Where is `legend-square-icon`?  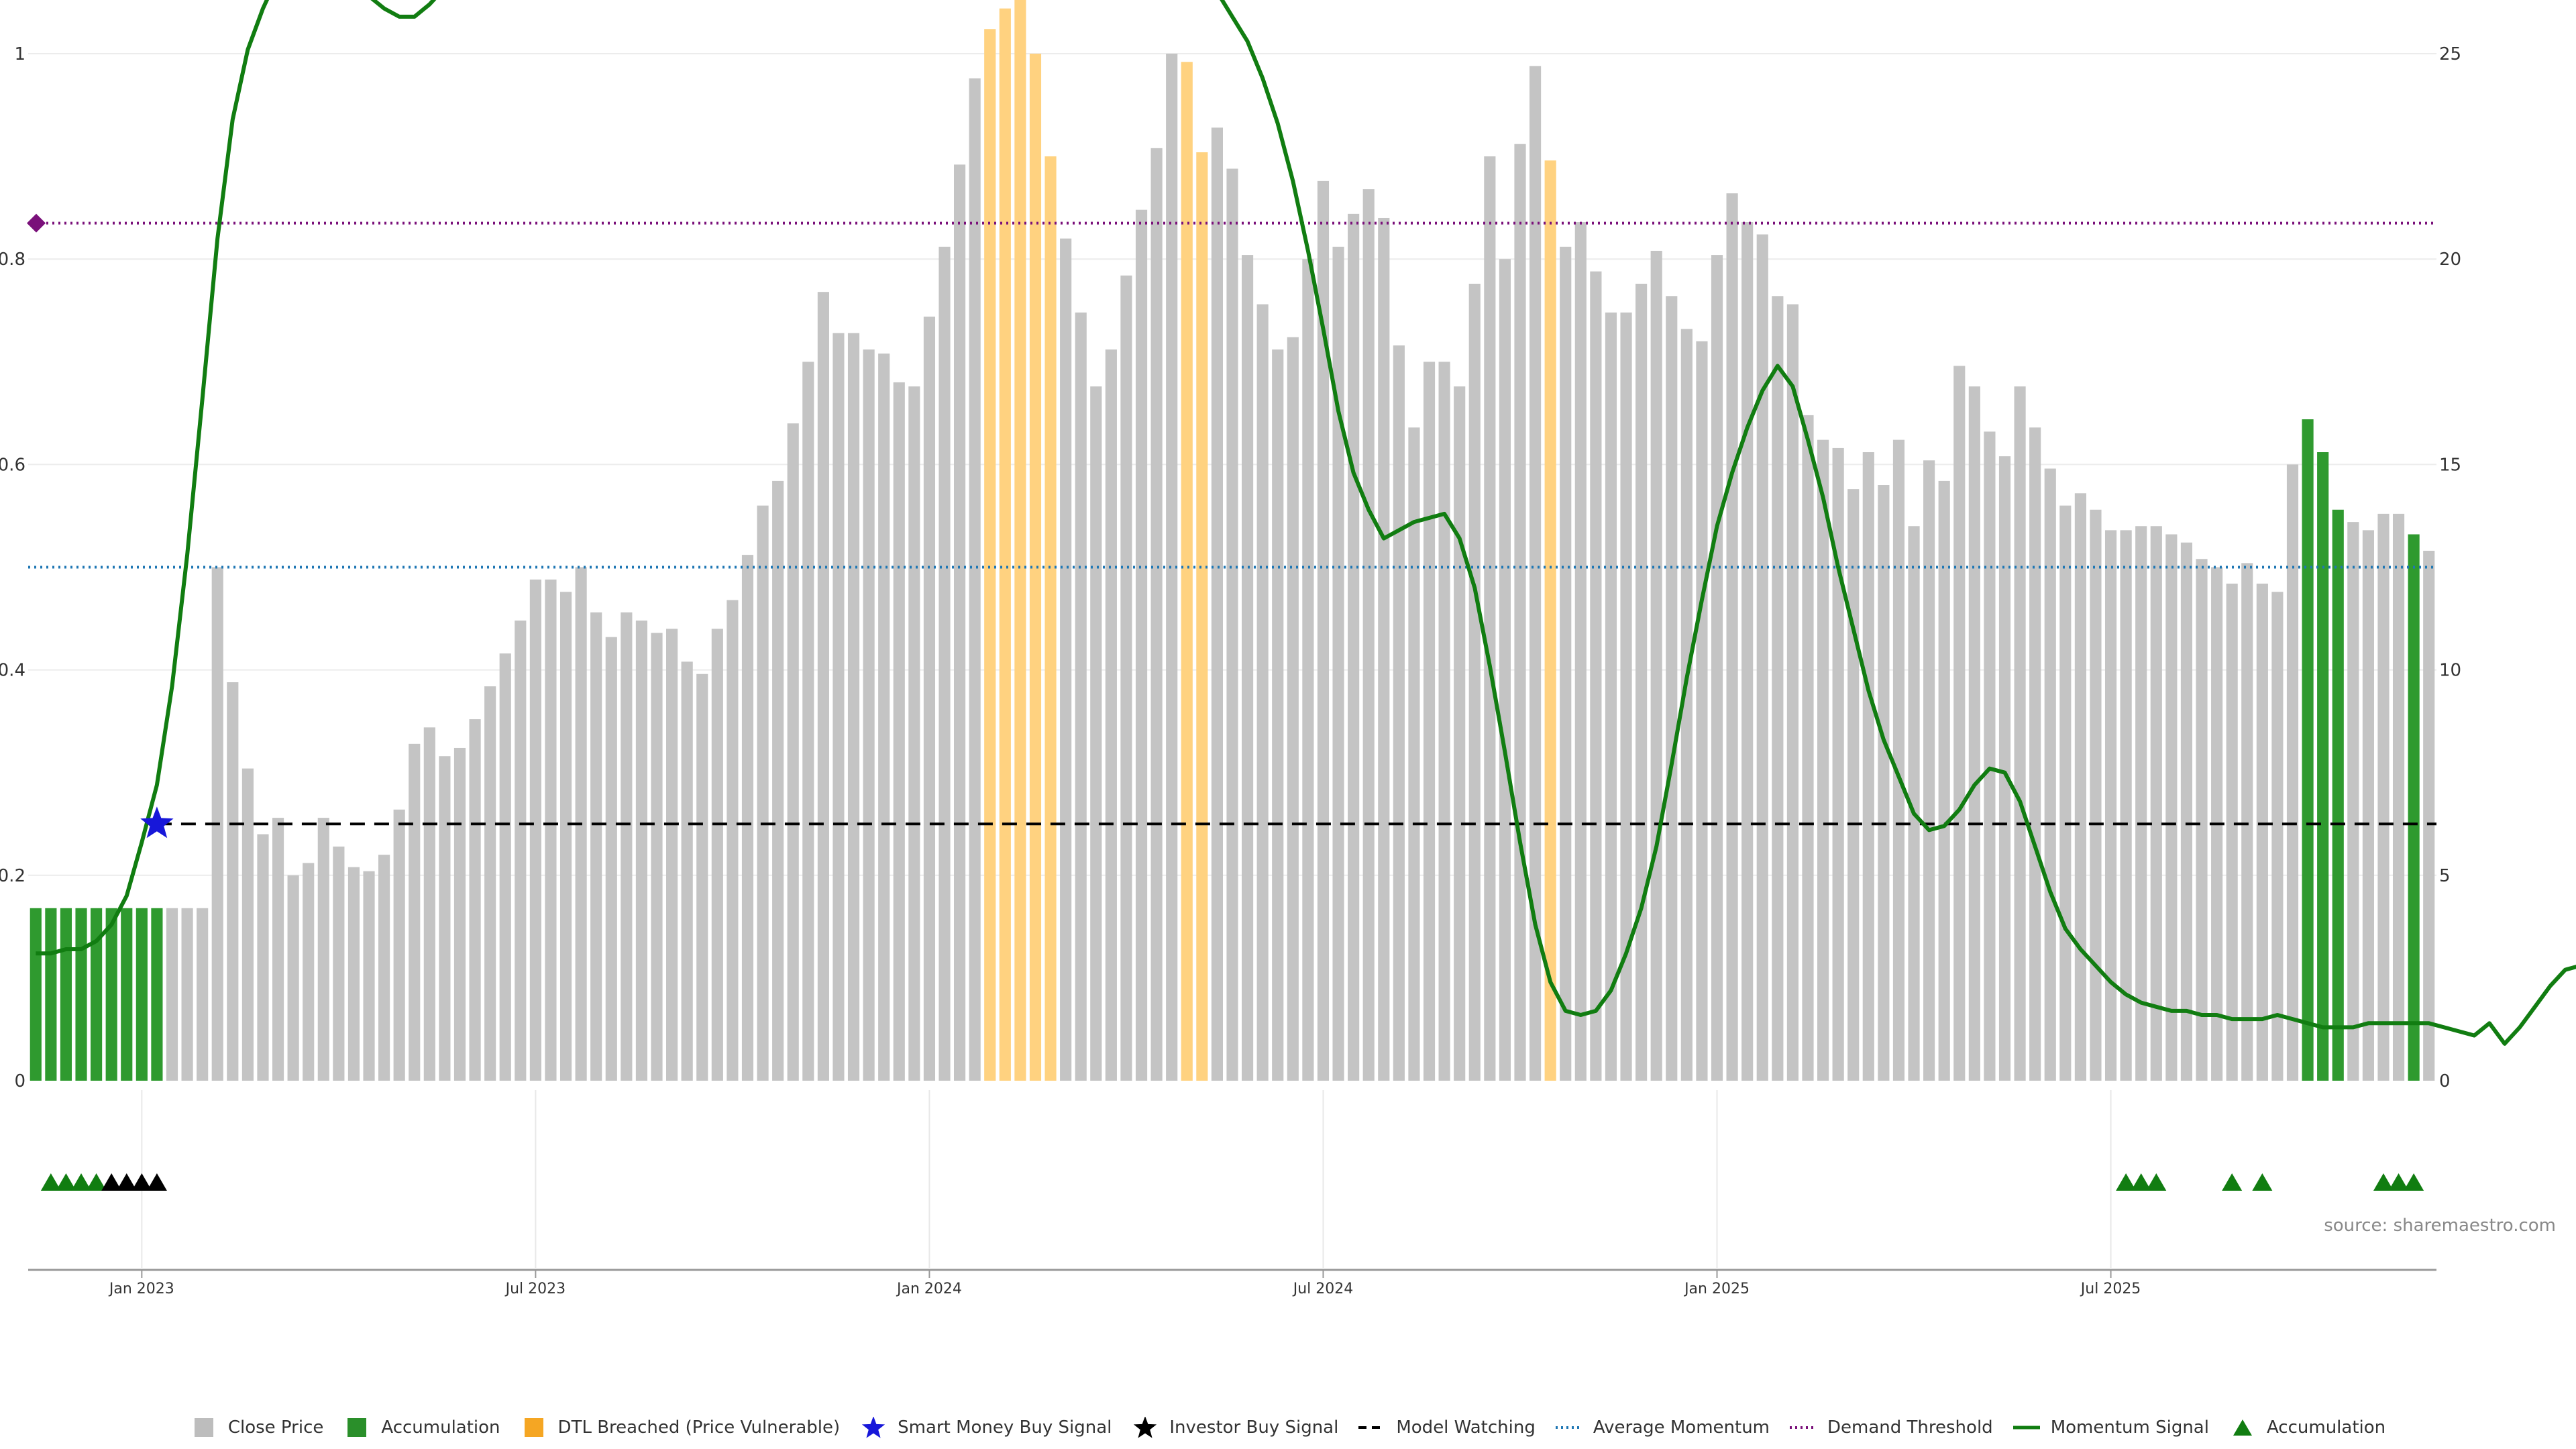
legend-square-icon is located at coordinates (534, 1427).